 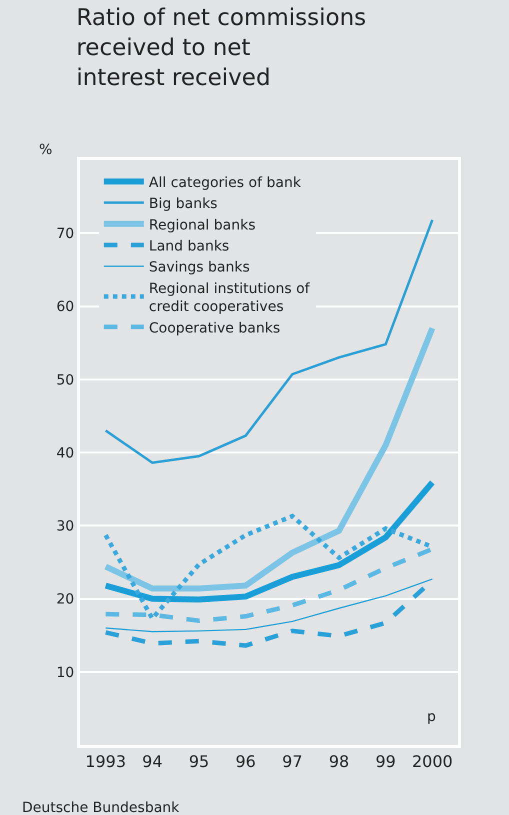 What do you see at coordinates (183, 204) in the screenshot?
I see `legend-label: Big banks` at bounding box center [183, 204].